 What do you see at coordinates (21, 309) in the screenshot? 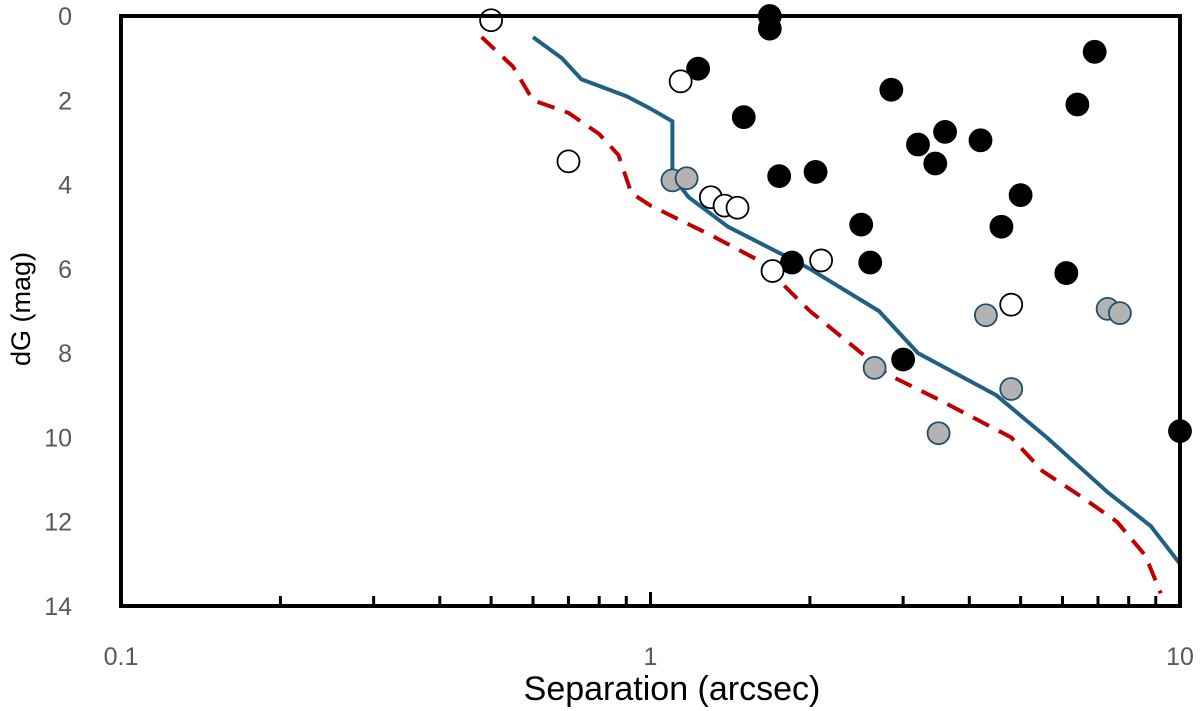
I see `y-axis-title: dG (mag)` at bounding box center [21, 309].